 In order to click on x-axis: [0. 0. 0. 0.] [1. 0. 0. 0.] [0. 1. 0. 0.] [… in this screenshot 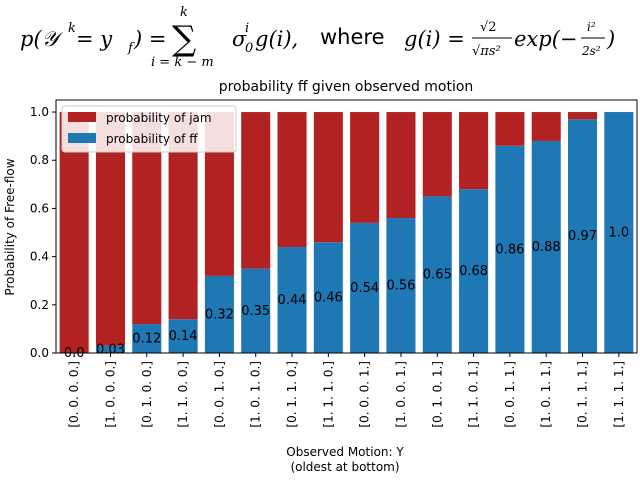, I will do `click(346, 390)`.